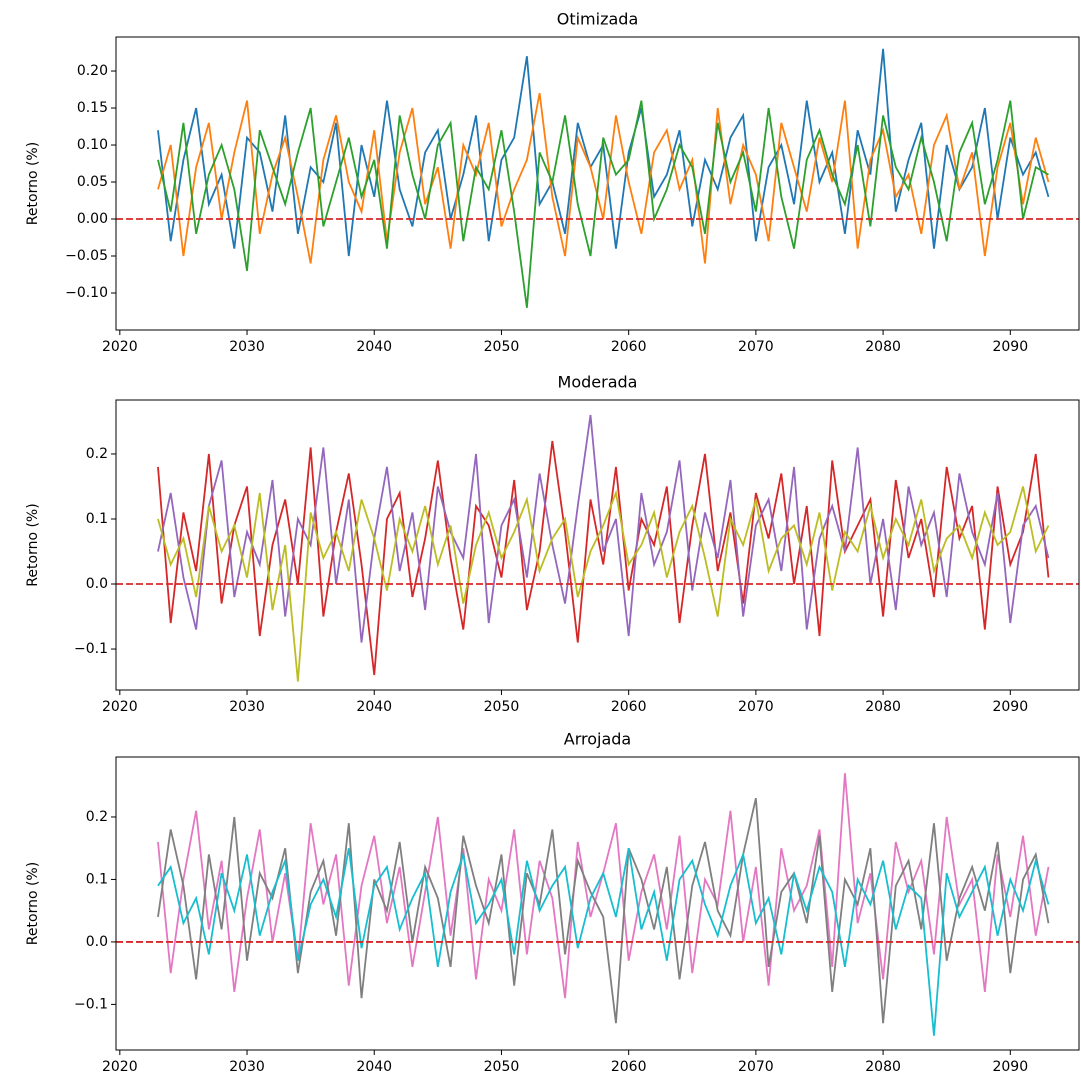 The height and width of the screenshot is (1078, 1081). Describe the element at coordinates (86, 293) in the screenshot. I see `y-tick-label: −0.10` at that location.